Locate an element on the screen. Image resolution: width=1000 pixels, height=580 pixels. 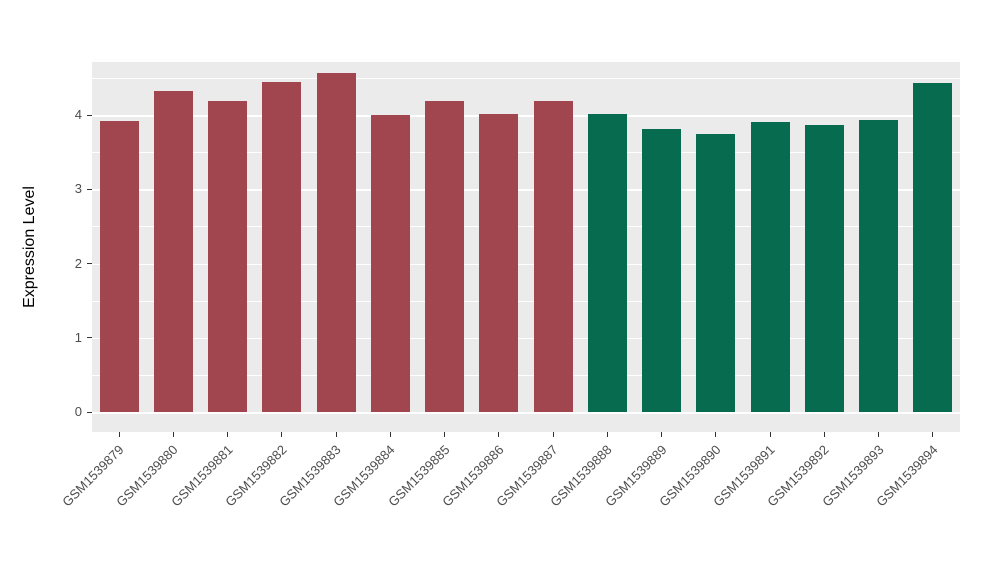
y-tick-label: 0 is located at coordinates (78, 411).